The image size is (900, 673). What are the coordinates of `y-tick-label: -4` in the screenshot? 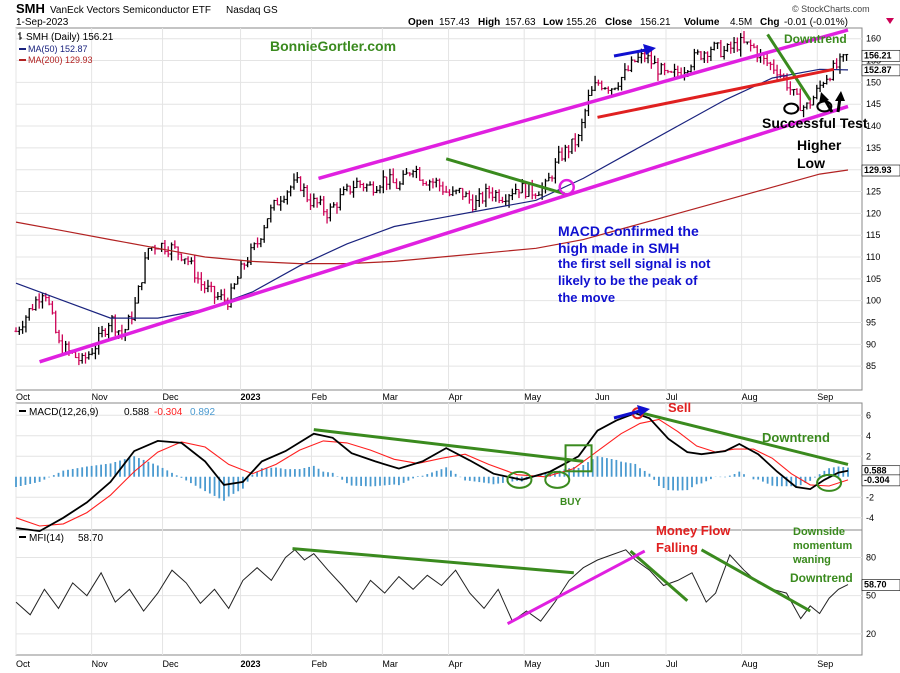 It's located at (870, 518).